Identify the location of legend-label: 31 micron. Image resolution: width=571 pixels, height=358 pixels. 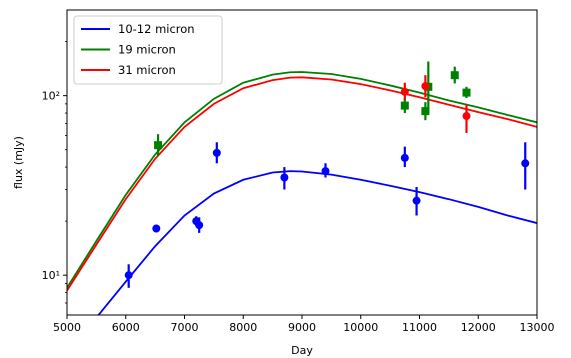
(147, 70).